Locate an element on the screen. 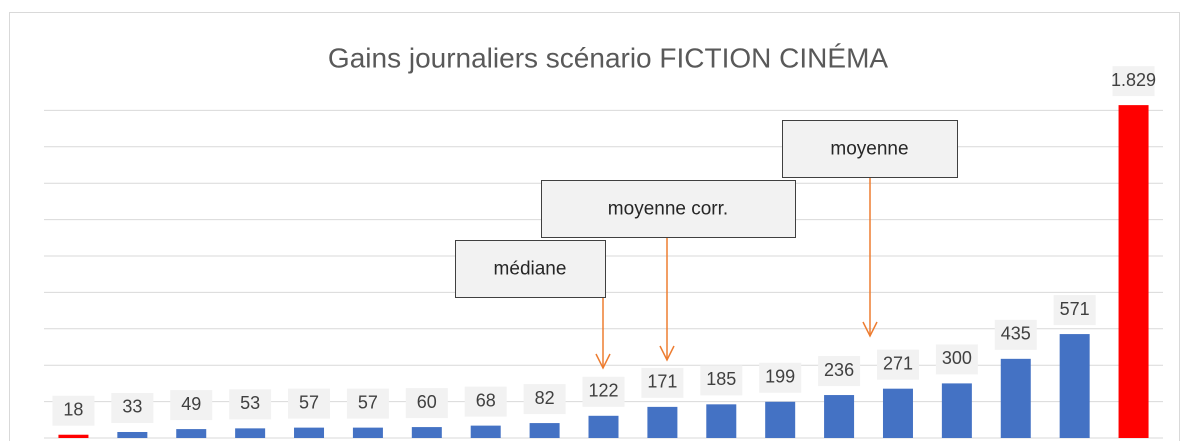 This screenshot has height=441, width=1189. data-label: 236 is located at coordinates (839, 370).